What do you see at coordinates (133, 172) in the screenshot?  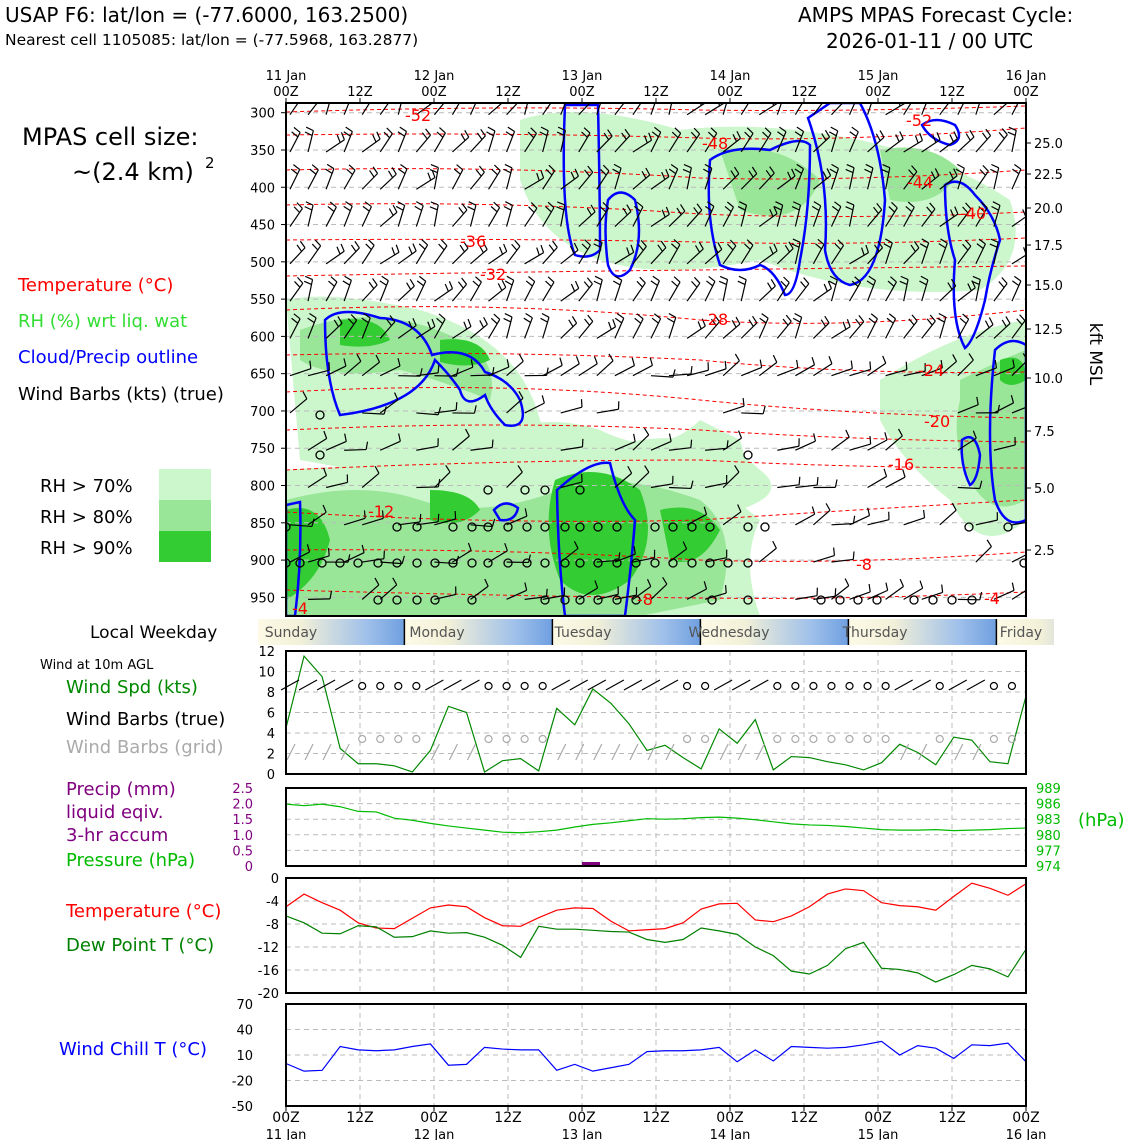 I see `cell-size-value: ~(2.4 km)` at bounding box center [133, 172].